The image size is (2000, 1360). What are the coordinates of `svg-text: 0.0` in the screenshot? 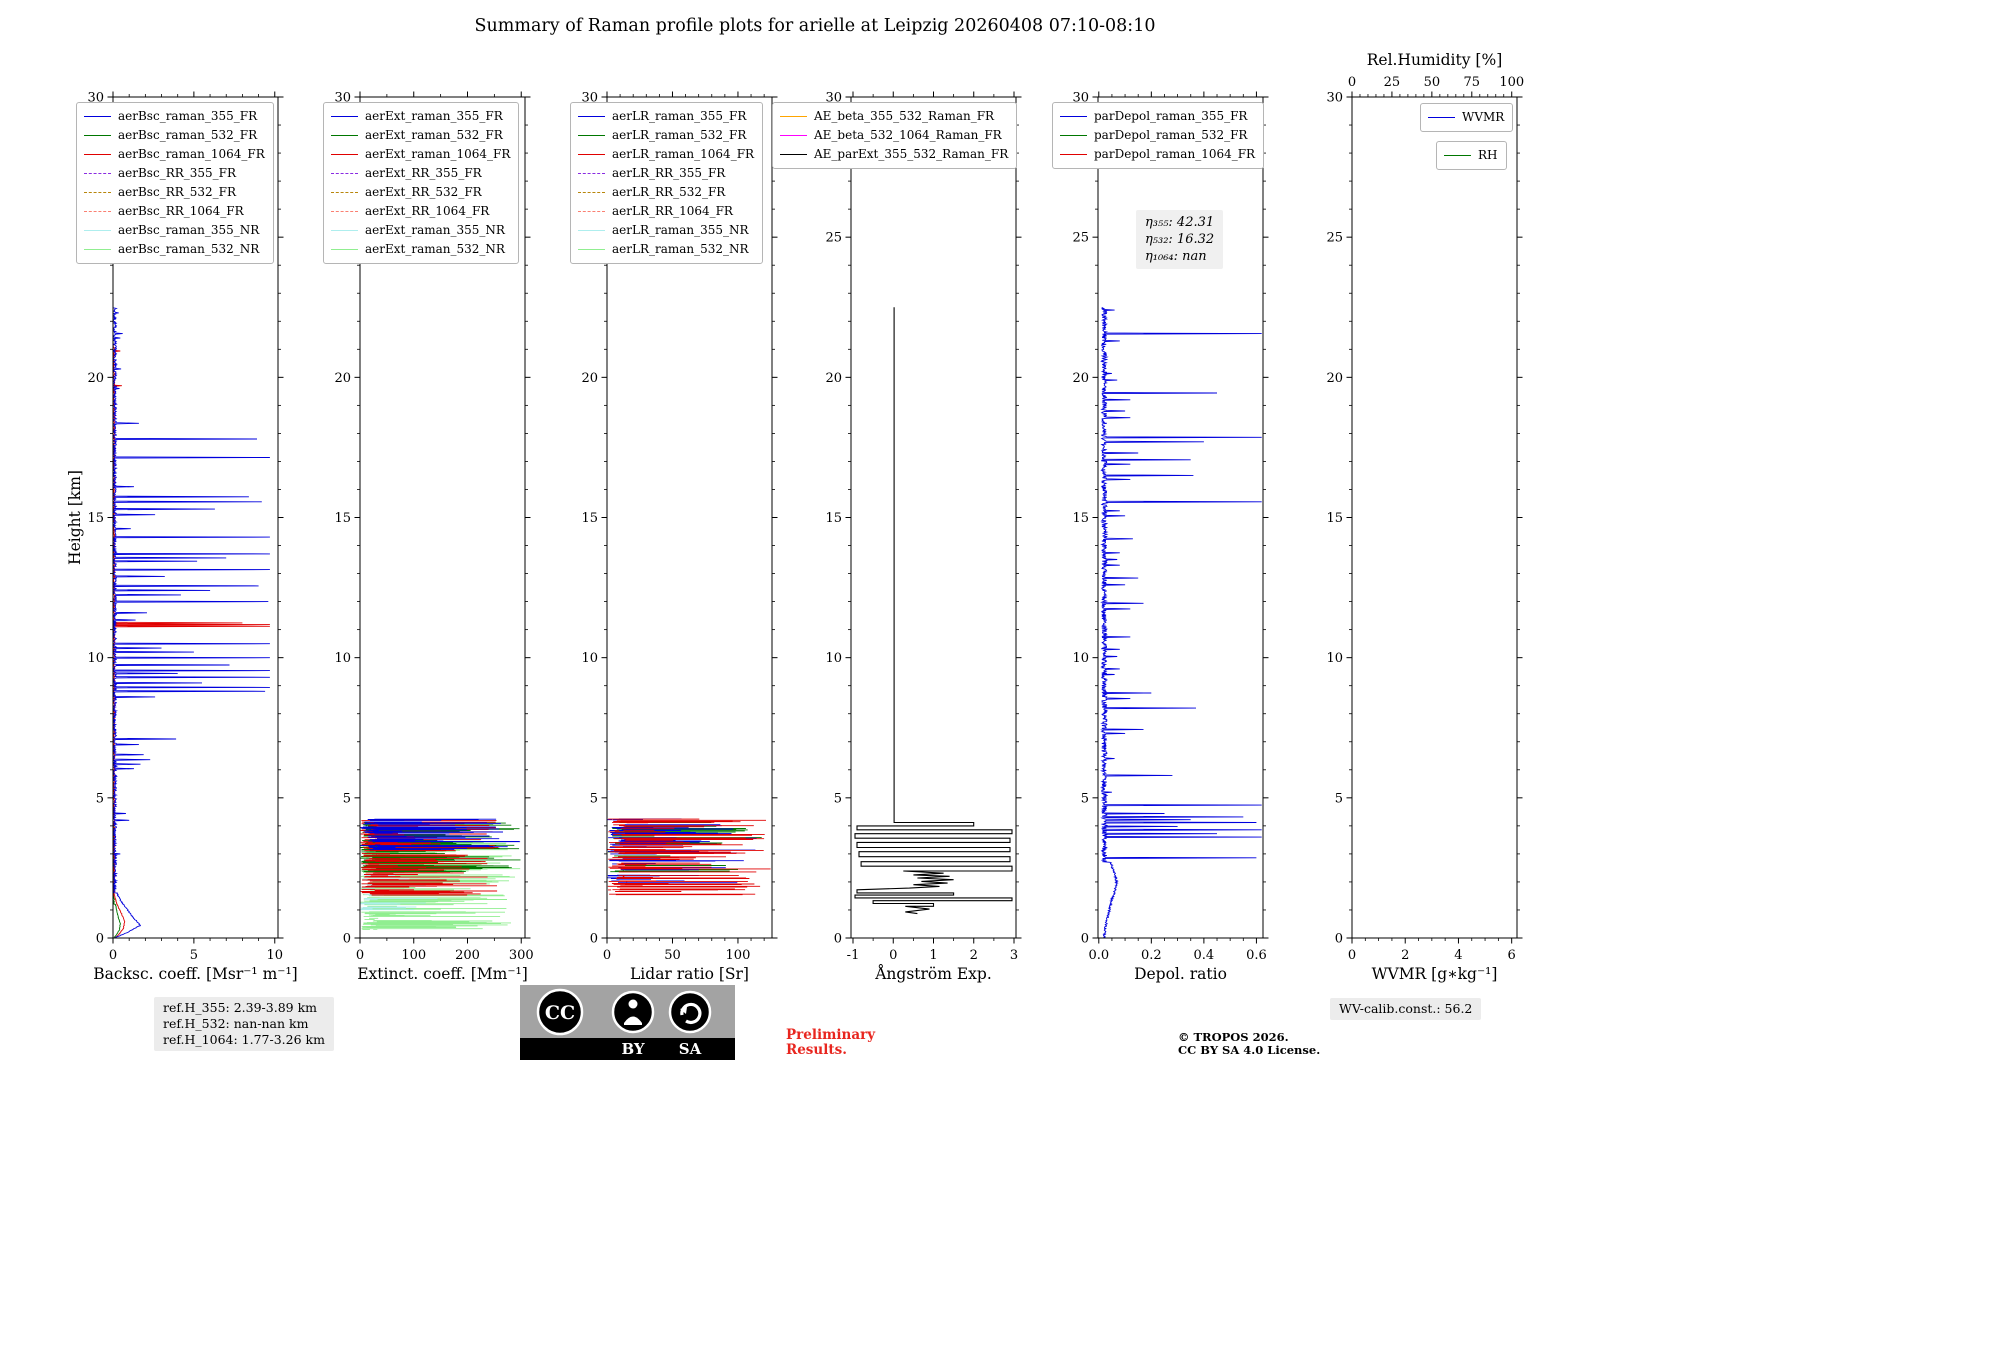 It's located at (1098, 955).